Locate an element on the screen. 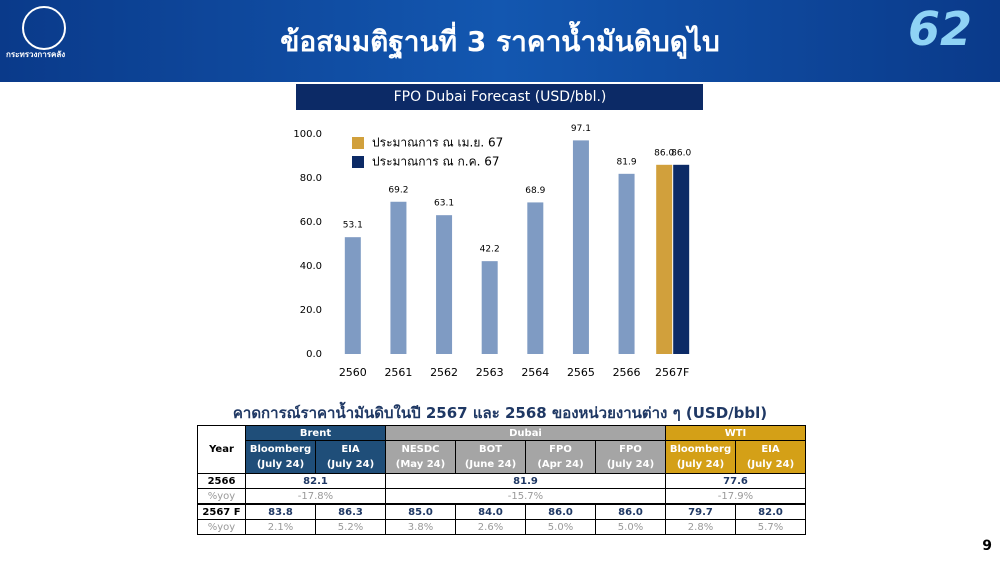 The height and width of the screenshot is (562, 1000). data-label: 68.9 is located at coordinates (535, 191).